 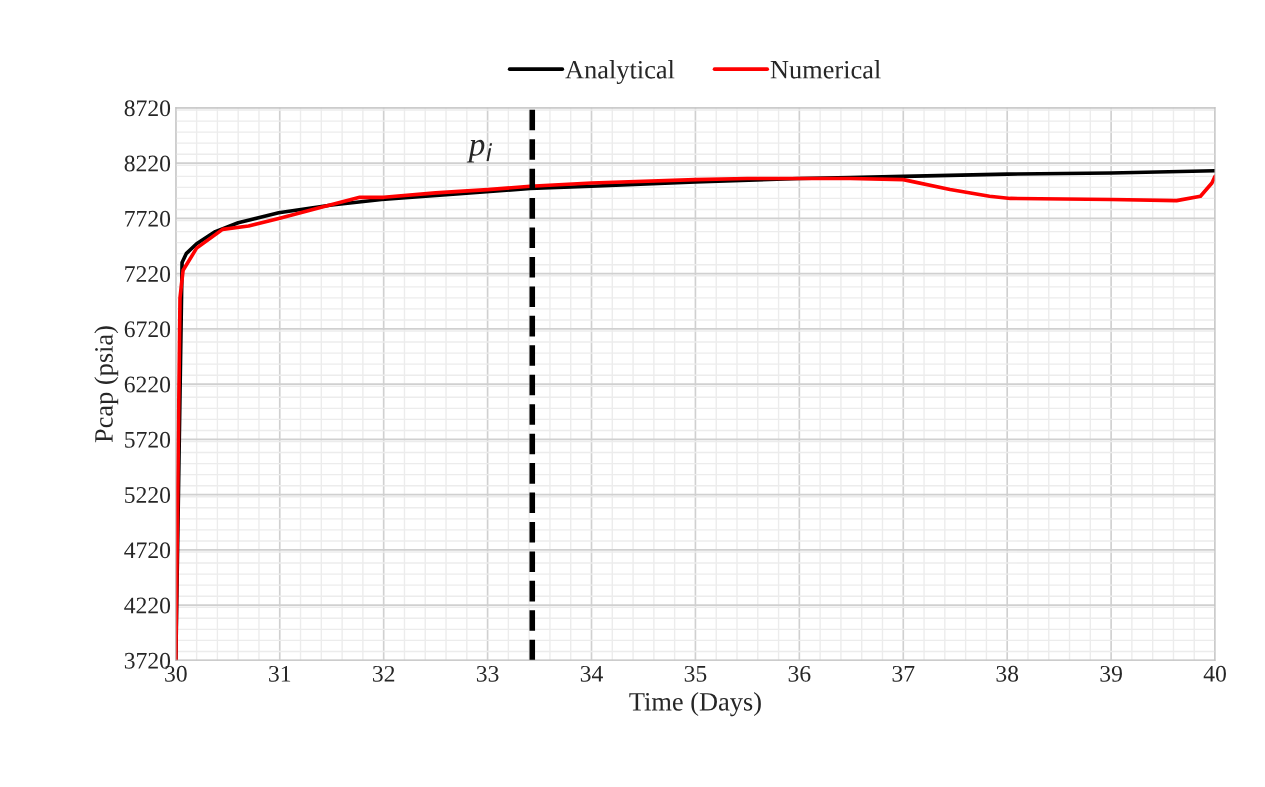 What do you see at coordinates (1214, 673) in the screenshot?
I see `x-tick-label: 40` at bounding box center [1214, 673].